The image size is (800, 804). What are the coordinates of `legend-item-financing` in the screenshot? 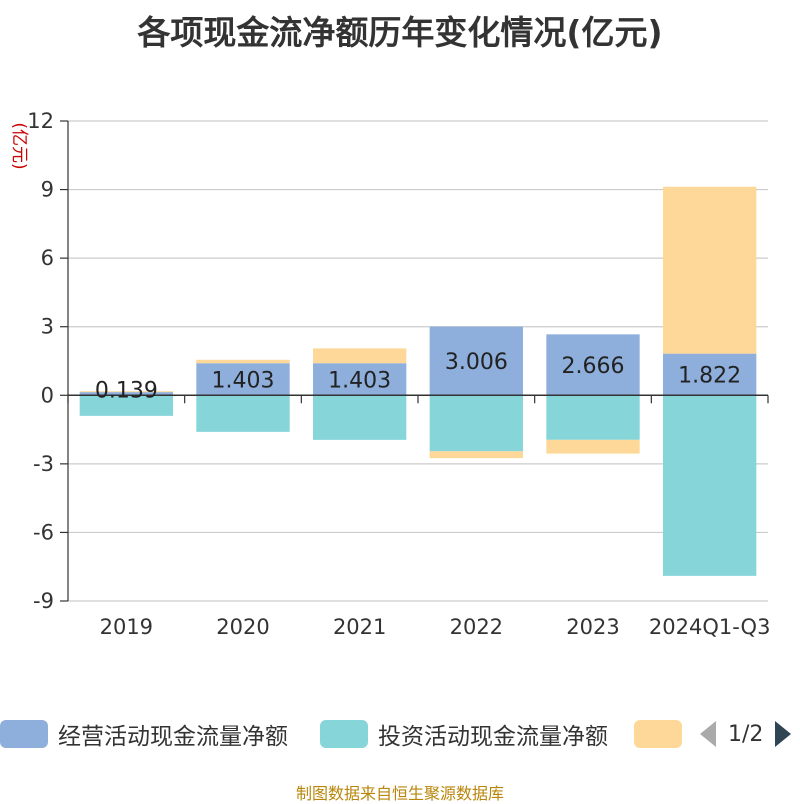 It's located at (658, 734).